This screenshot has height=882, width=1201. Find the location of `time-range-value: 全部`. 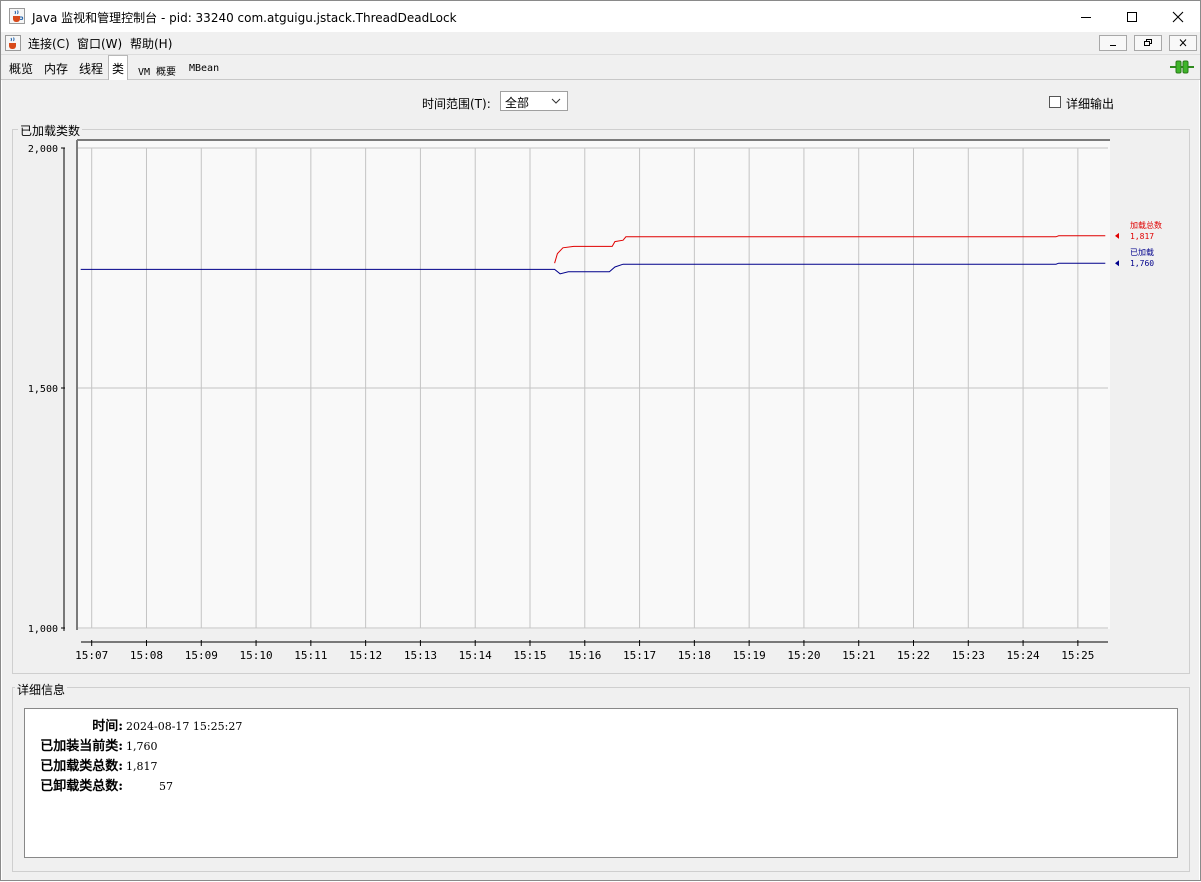

time-range-value: 全部 is located at coordinates (517, 103).